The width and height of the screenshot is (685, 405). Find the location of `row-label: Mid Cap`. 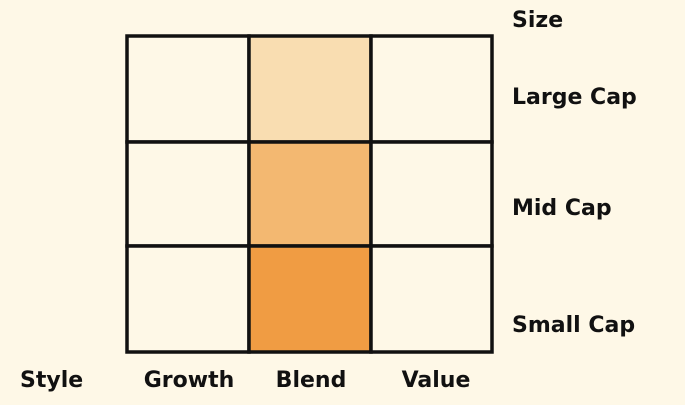

row-label: Mid Cap is located at coordinates (562, 208).